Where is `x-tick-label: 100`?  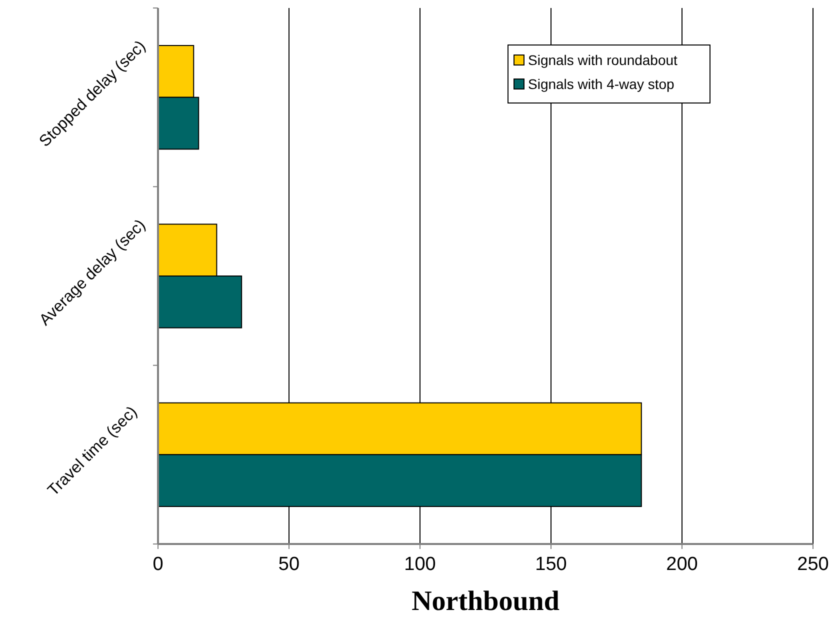 x-tick-label: 100 is located at coordinates (420, 564).